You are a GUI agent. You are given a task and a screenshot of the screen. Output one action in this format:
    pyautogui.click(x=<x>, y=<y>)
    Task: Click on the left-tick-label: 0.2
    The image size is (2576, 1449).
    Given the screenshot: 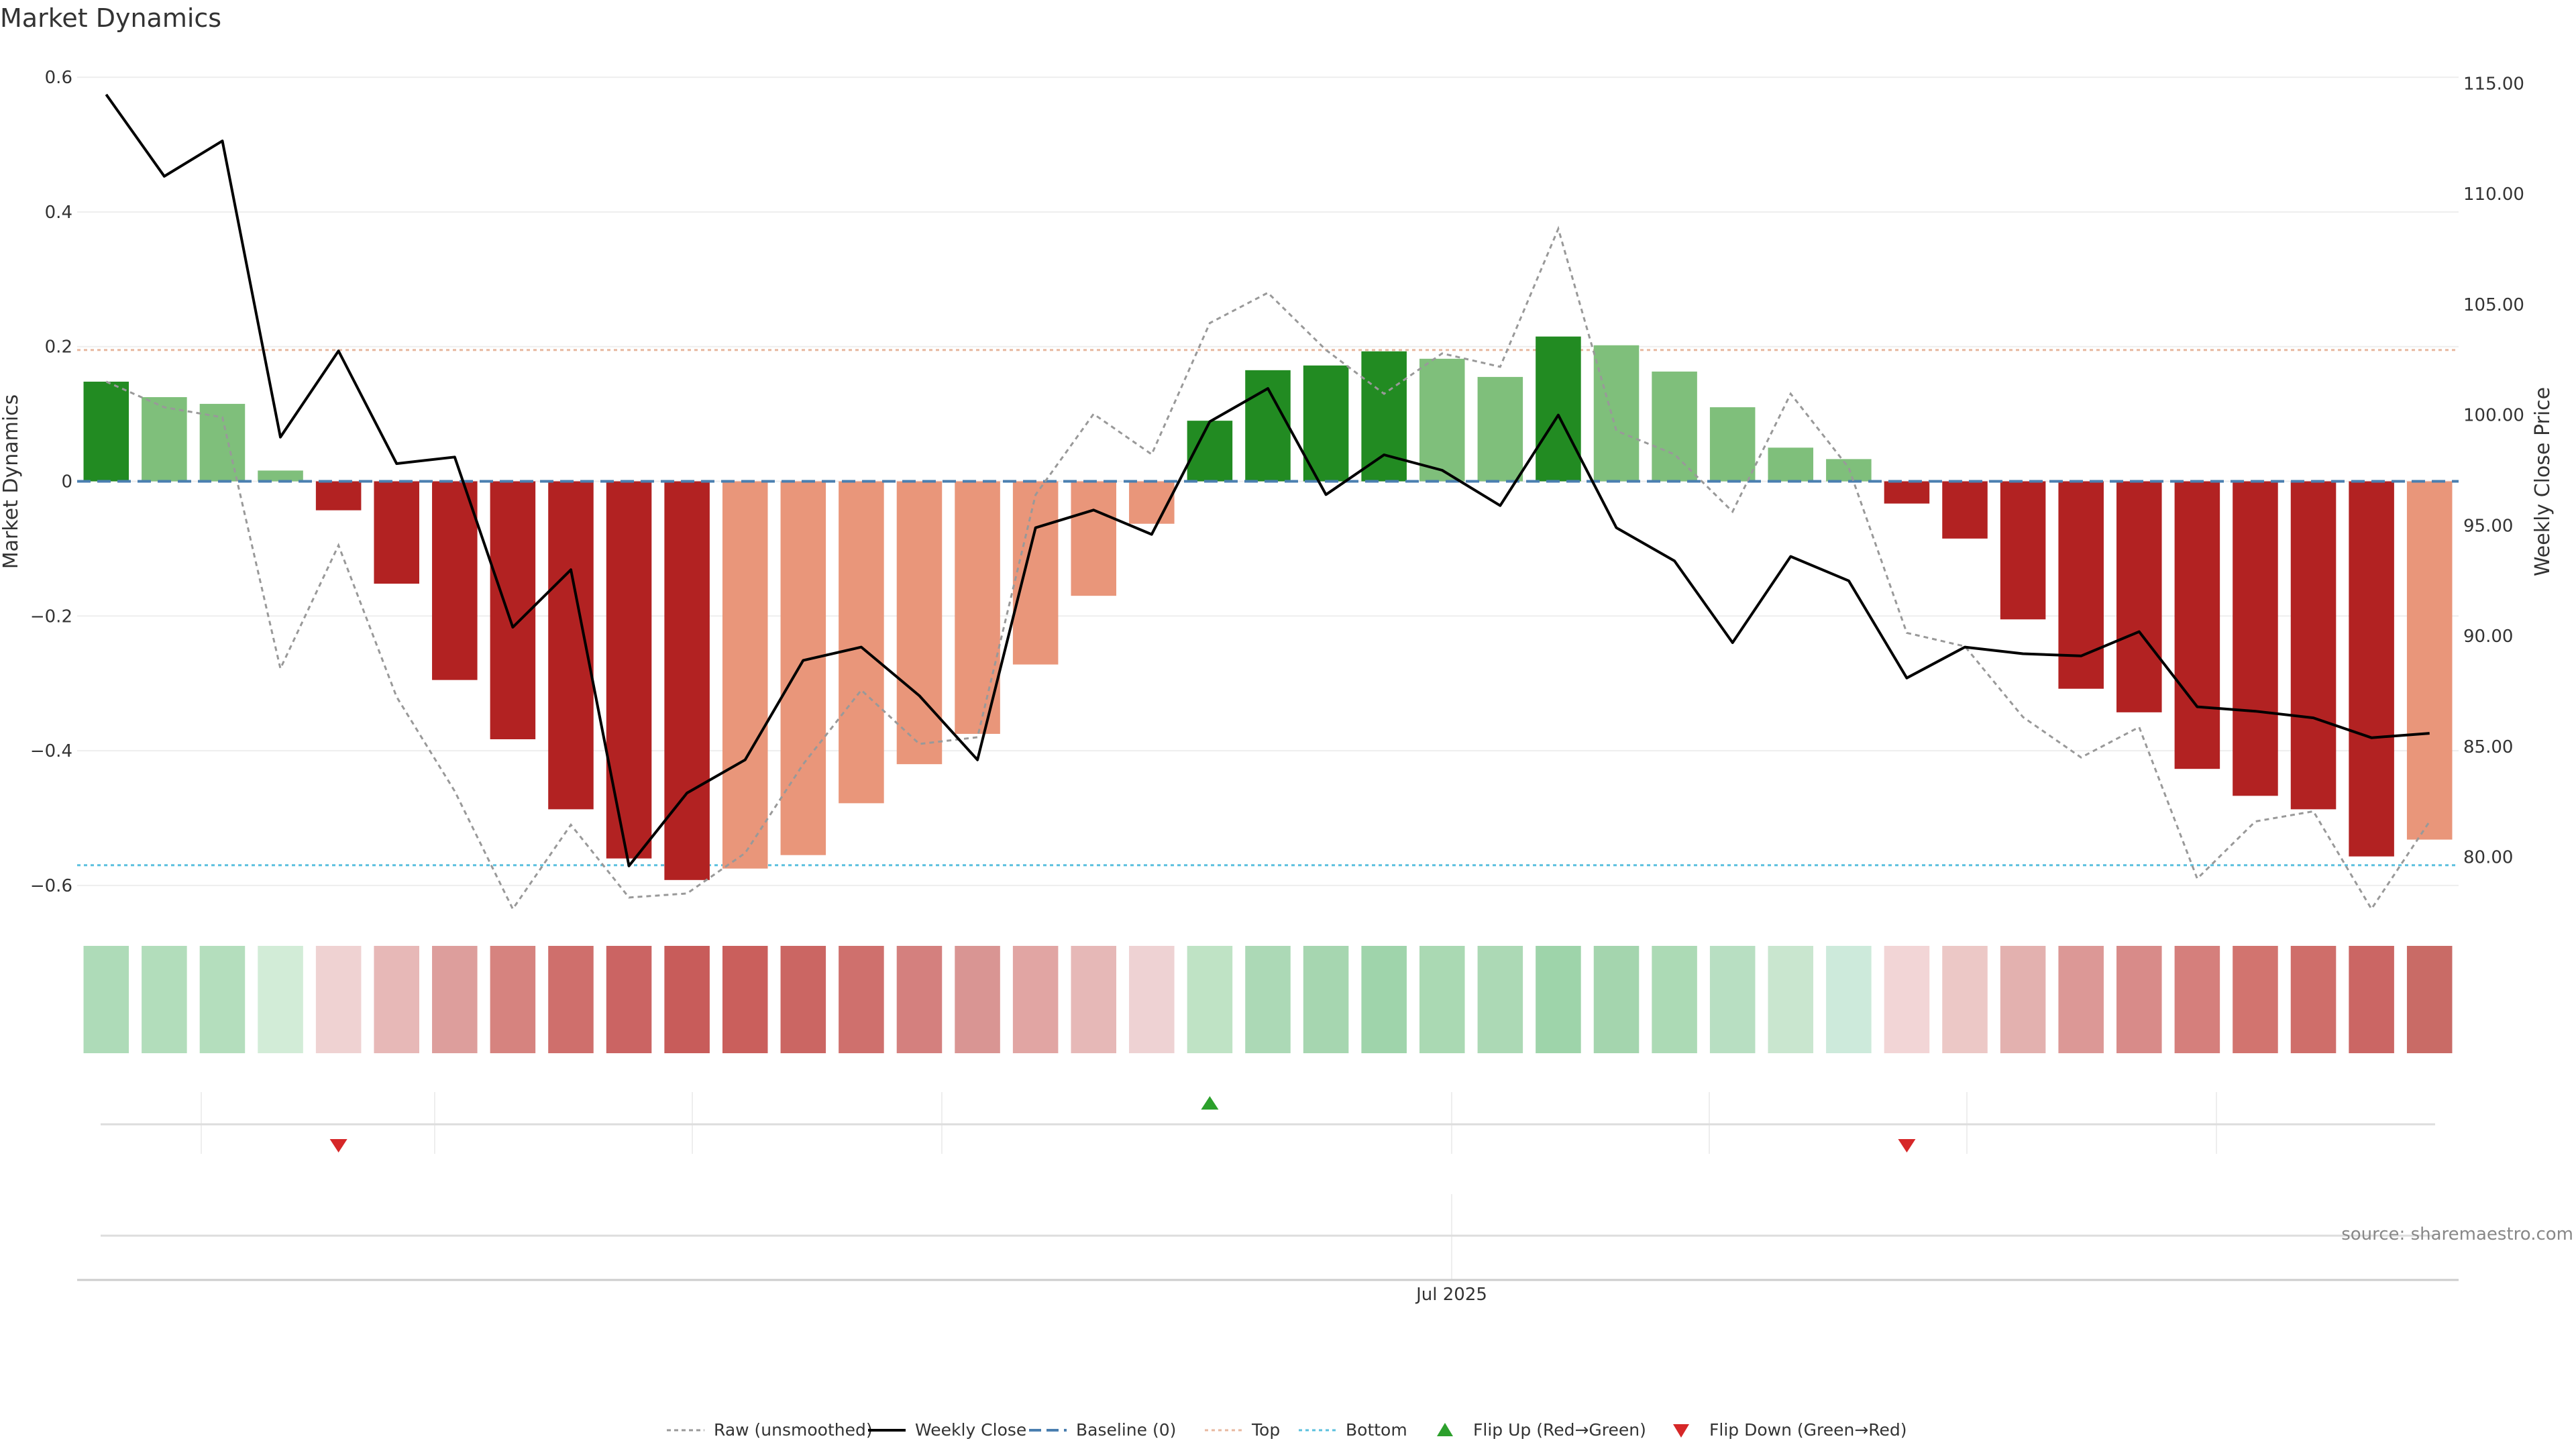 What is the action you would take?
    pyautogui.click(x=58, y=347)
    